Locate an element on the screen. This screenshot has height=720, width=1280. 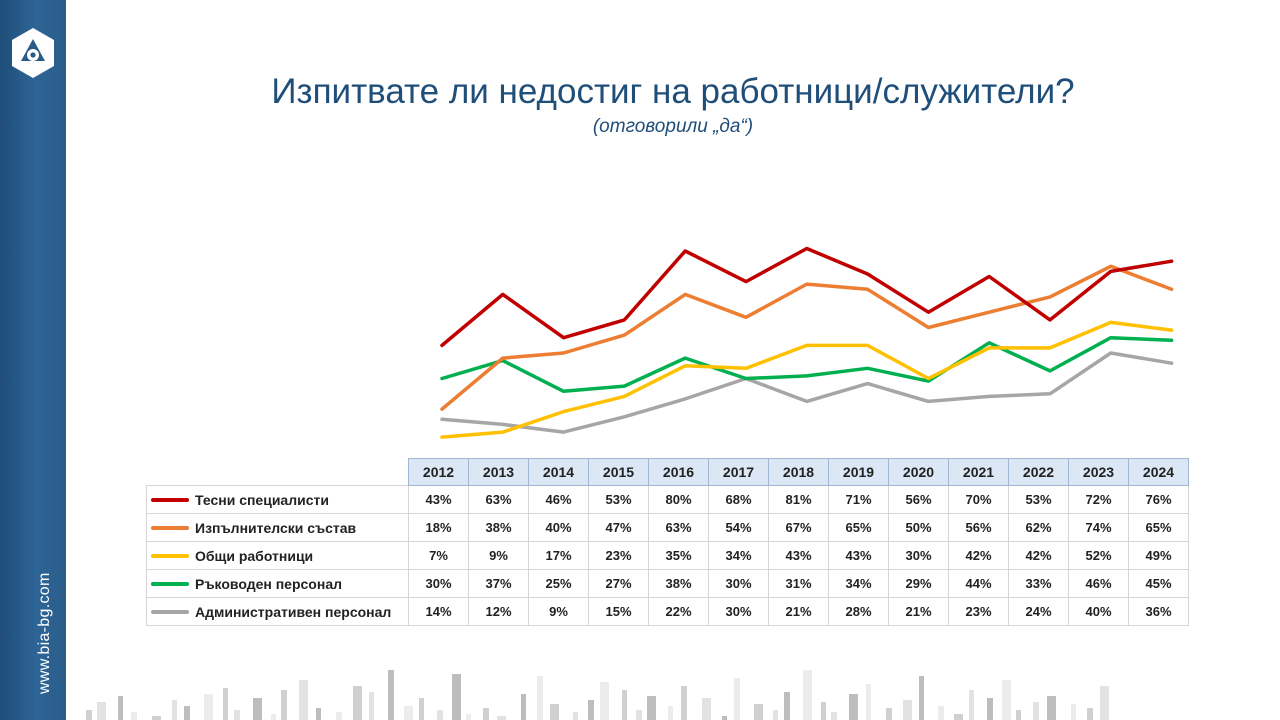
legend-label: Тесни специалисти is located at coordinates (262, 499).